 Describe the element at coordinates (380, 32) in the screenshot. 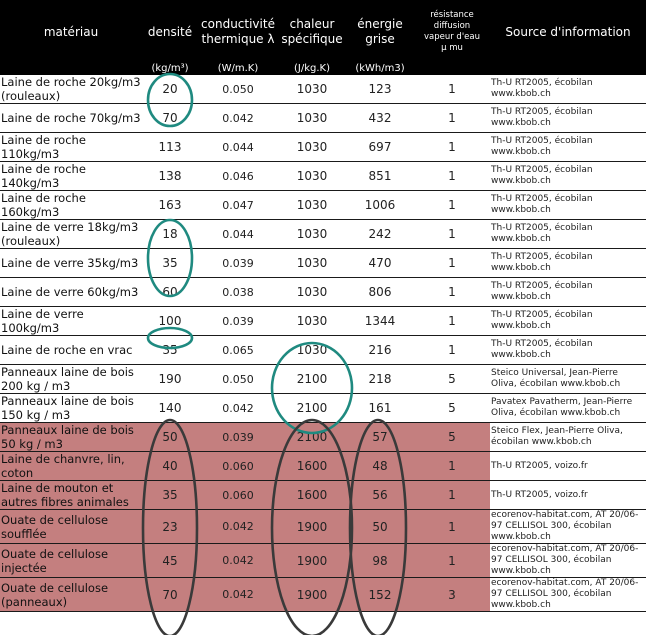

I see `header-energie: énergie grise` at that location.